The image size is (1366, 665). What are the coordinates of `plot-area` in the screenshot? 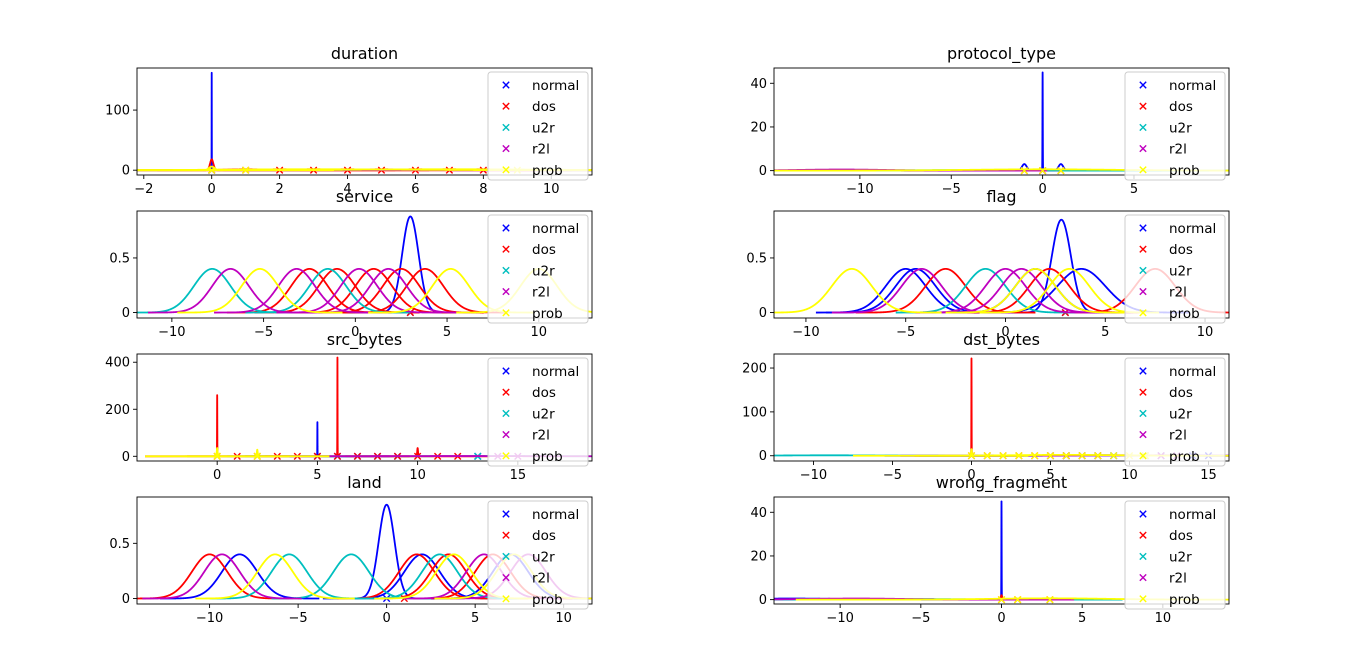 It's located at (364, 122).